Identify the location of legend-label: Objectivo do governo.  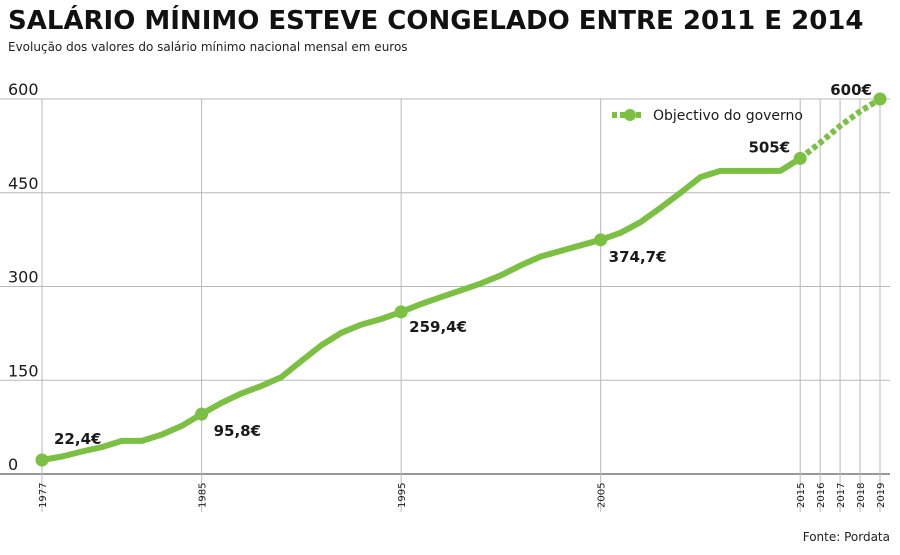
(728, 116).